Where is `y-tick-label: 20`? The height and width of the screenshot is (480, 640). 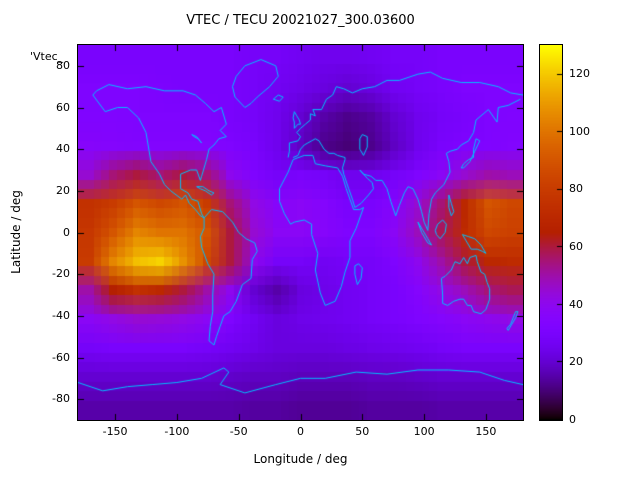 y-tick-label: 20 is located at coordinates (63, 190).